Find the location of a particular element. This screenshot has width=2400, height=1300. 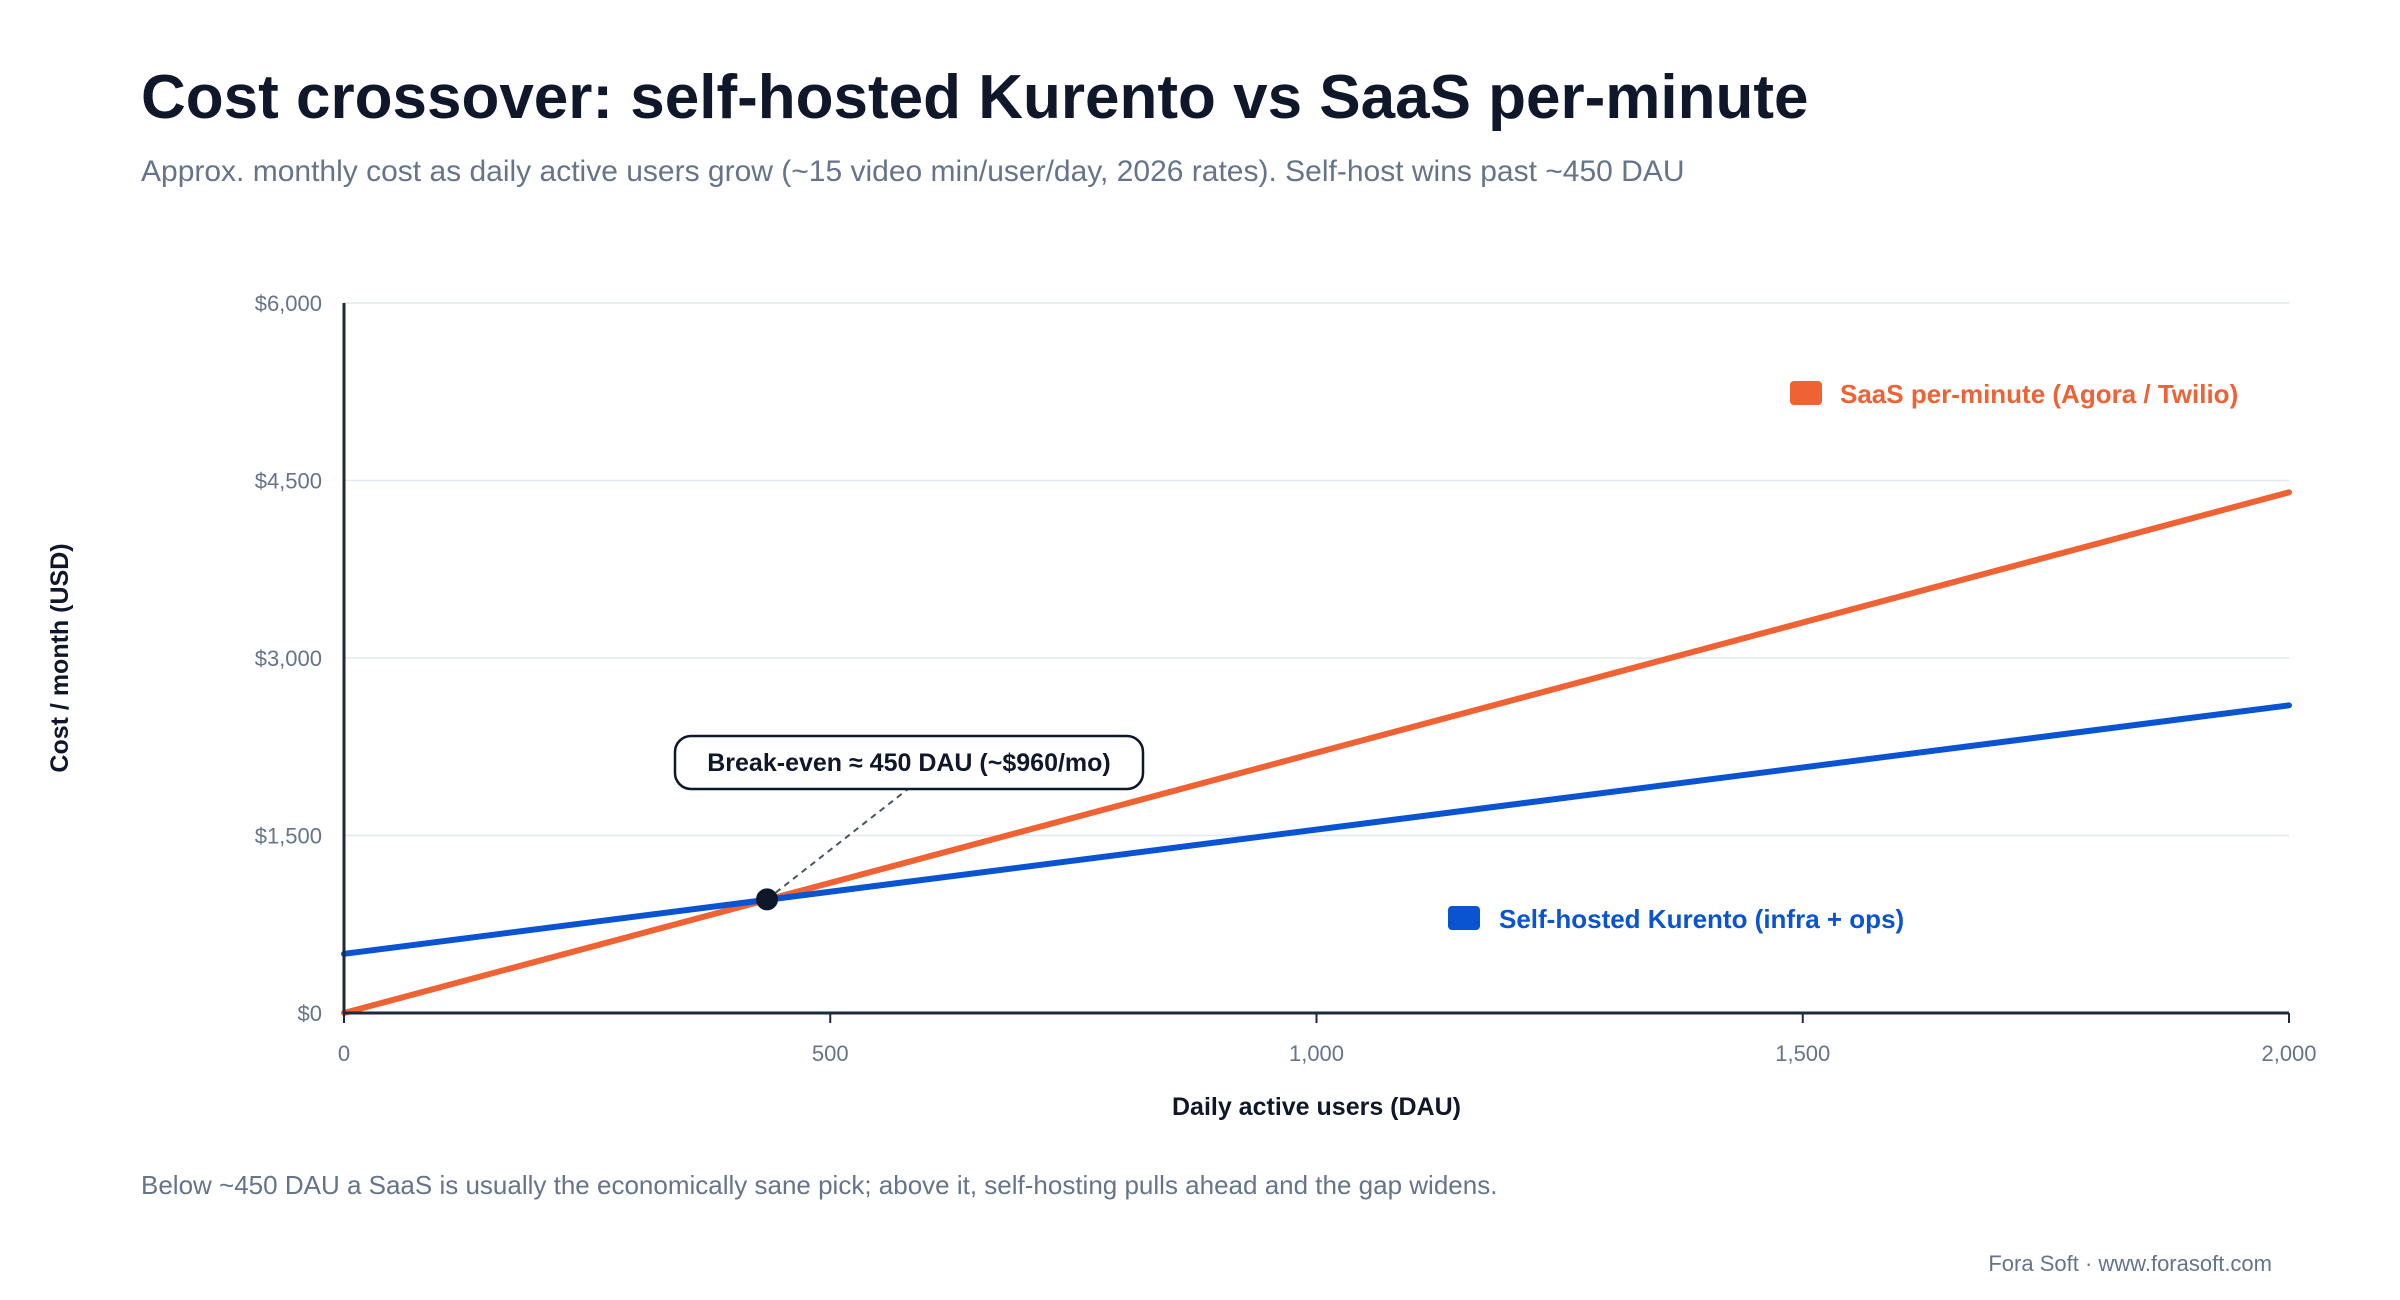

credit-line: Fora Soft · www.forasoft.com is located at coordinates (2130, 1263).